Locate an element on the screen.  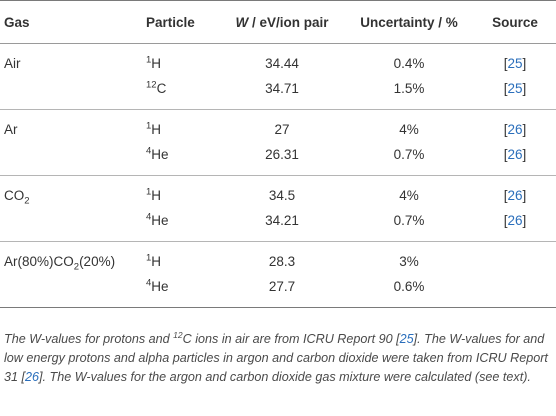
w-value-cell: 34.71 is located at coordinates (282, 88).